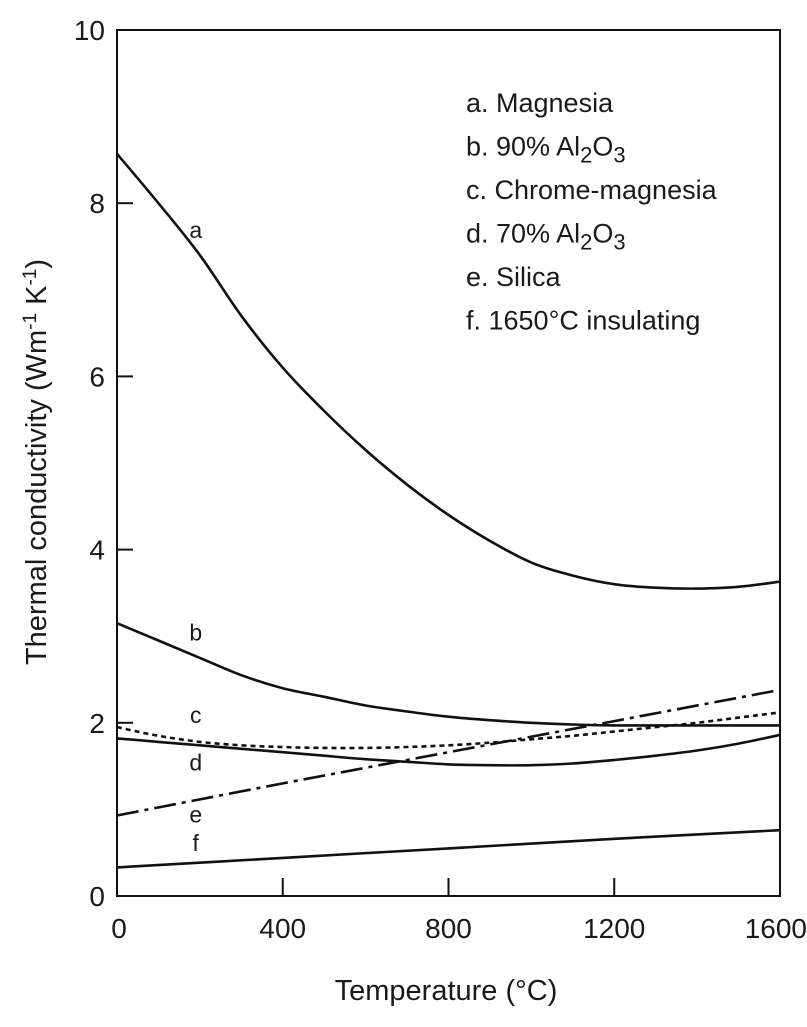 This screenshot has height=1027, width=807. What do you see at coordinates (195, 762) in the screenshot?
I see `curve-label-d: d` at bounding box center [195, 762].